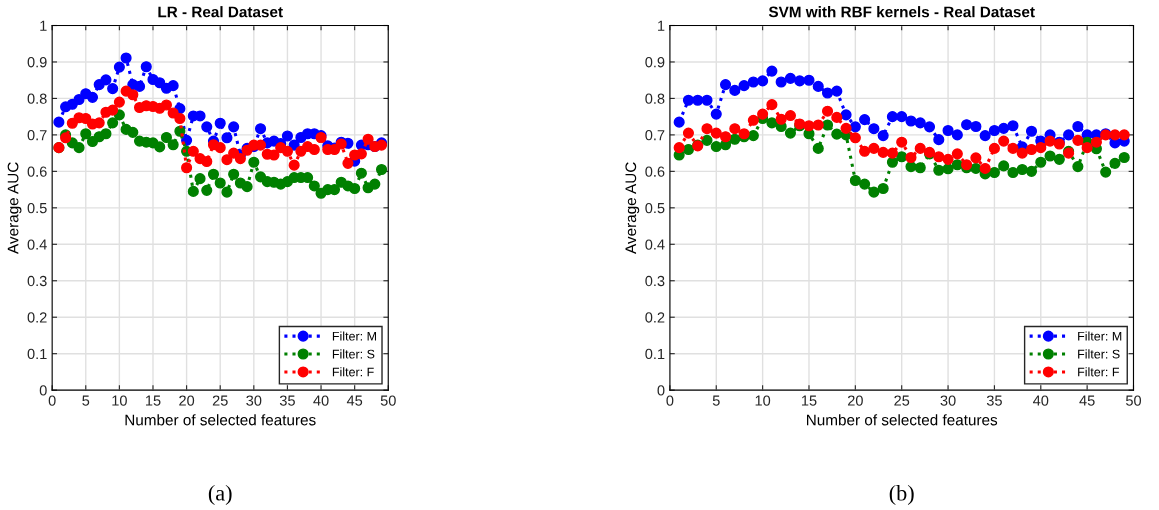  What do you see at coordinates (901, 12) in the screenshot?
I see `chart-title: SVM with RBF kernels - Real Dataset` at bounding box center [901, 12].